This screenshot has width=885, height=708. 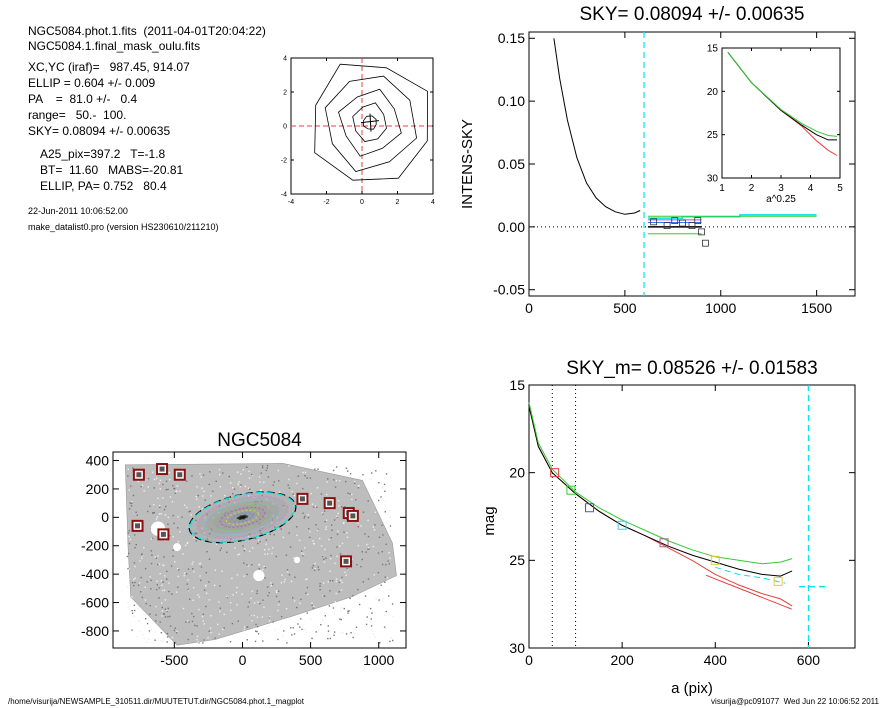 I want to click on contour-level, so click(x=370, y=122).